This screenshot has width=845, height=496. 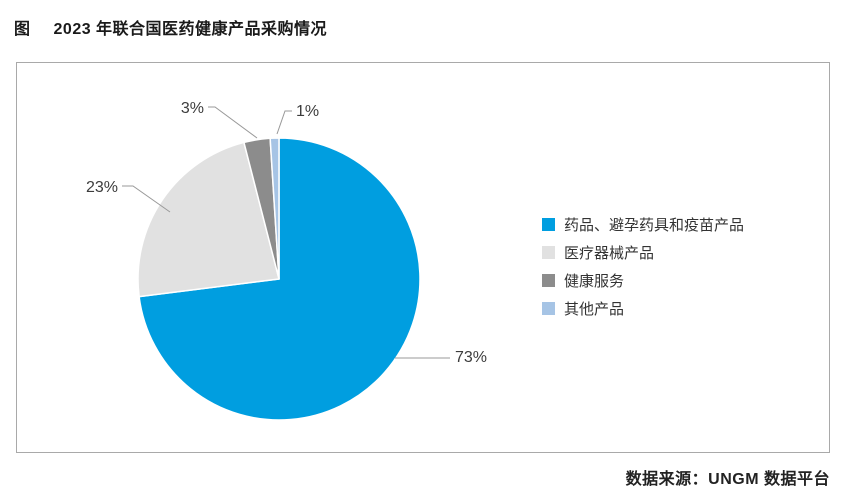 I want to click on figure-title-prefix: 图, so click(x=22, y=29).